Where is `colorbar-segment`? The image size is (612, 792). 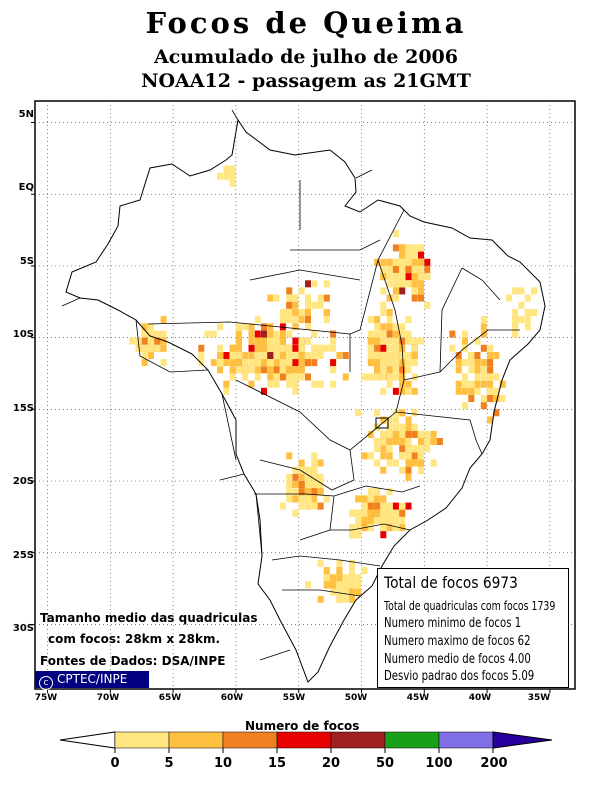 colorbar-segment is located at coordinates (142, 740).